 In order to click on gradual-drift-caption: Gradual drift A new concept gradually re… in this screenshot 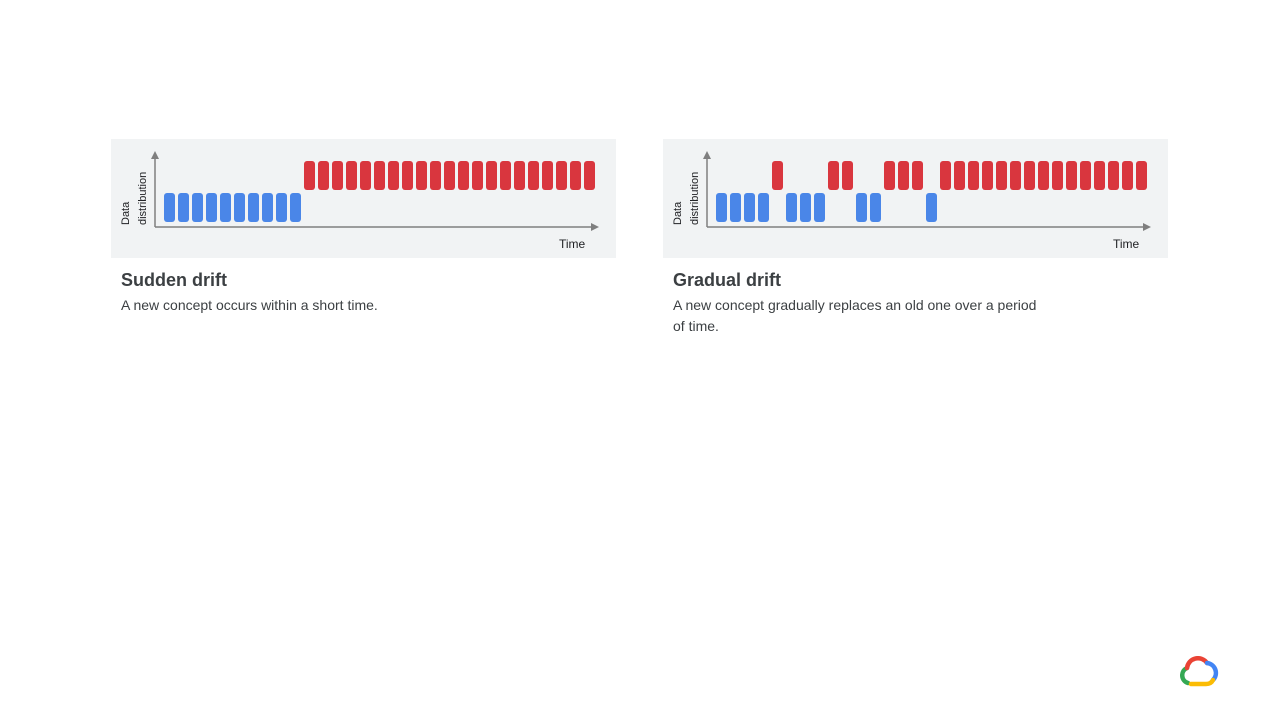, I will do `click(858, 302)`.